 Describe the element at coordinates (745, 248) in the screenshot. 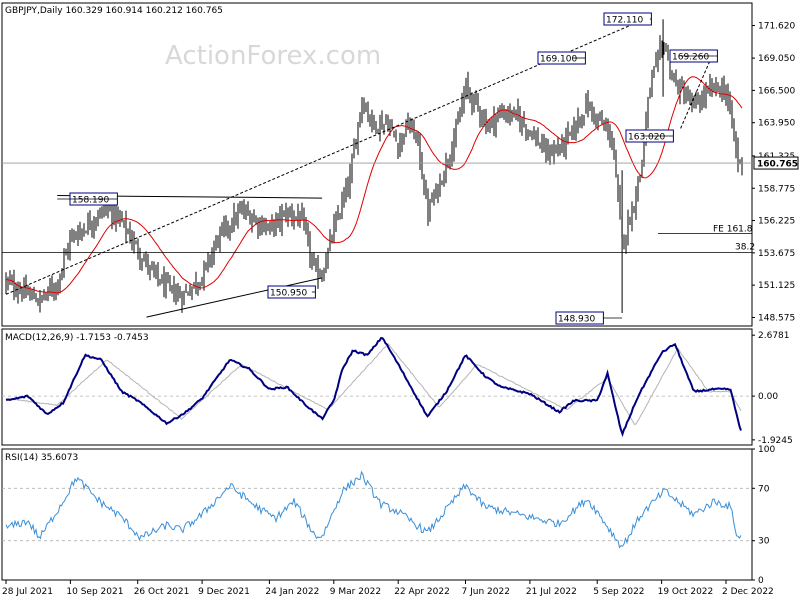

I see `fib-38-label: 38.2` at that location.